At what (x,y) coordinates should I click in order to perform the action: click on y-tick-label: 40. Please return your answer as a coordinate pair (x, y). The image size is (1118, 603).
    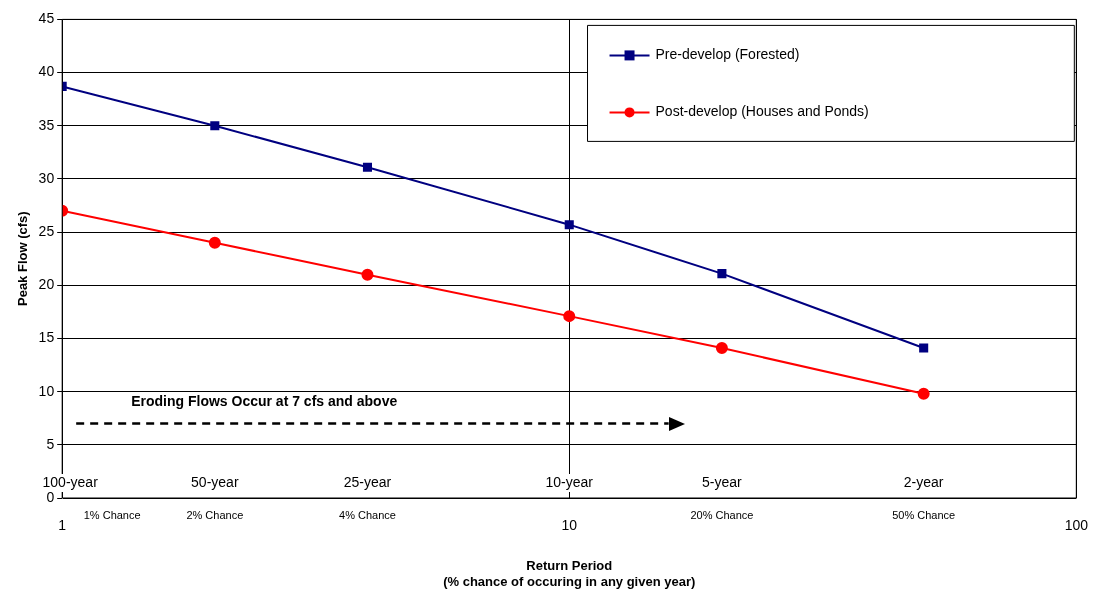
    Looking at the image, I should click on (46, 71).